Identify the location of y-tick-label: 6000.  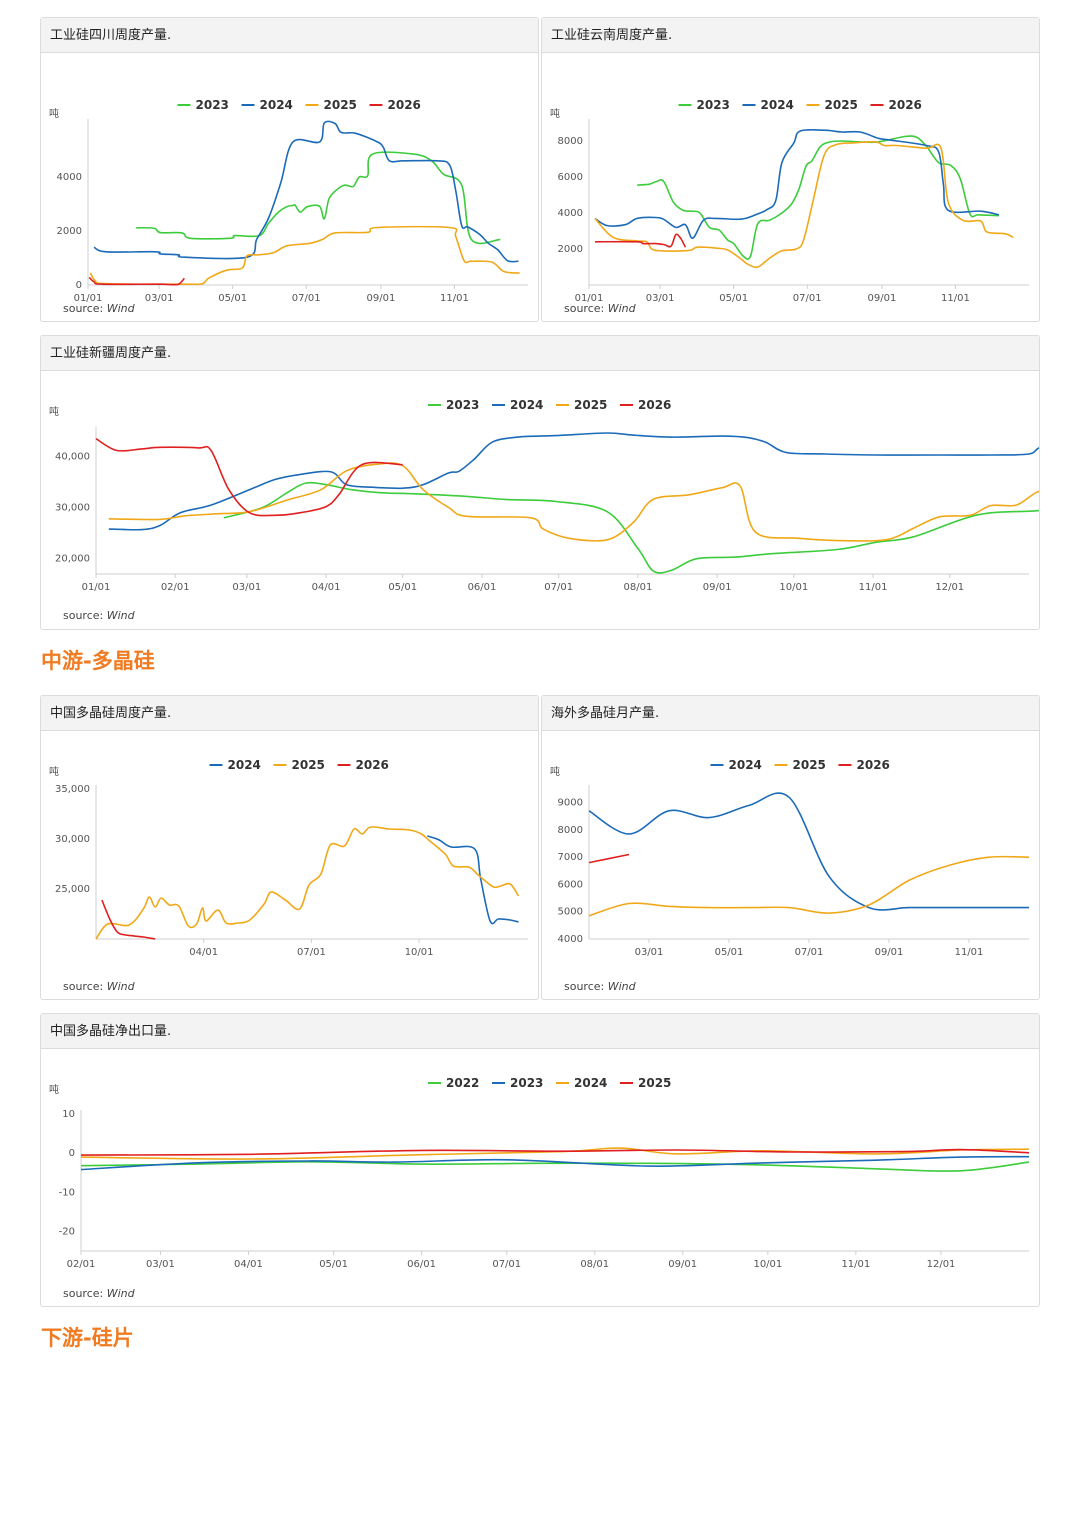
(570, 177).